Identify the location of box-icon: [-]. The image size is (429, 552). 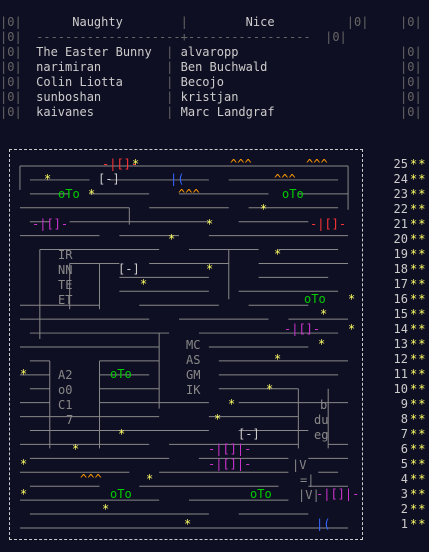
(109, 179).